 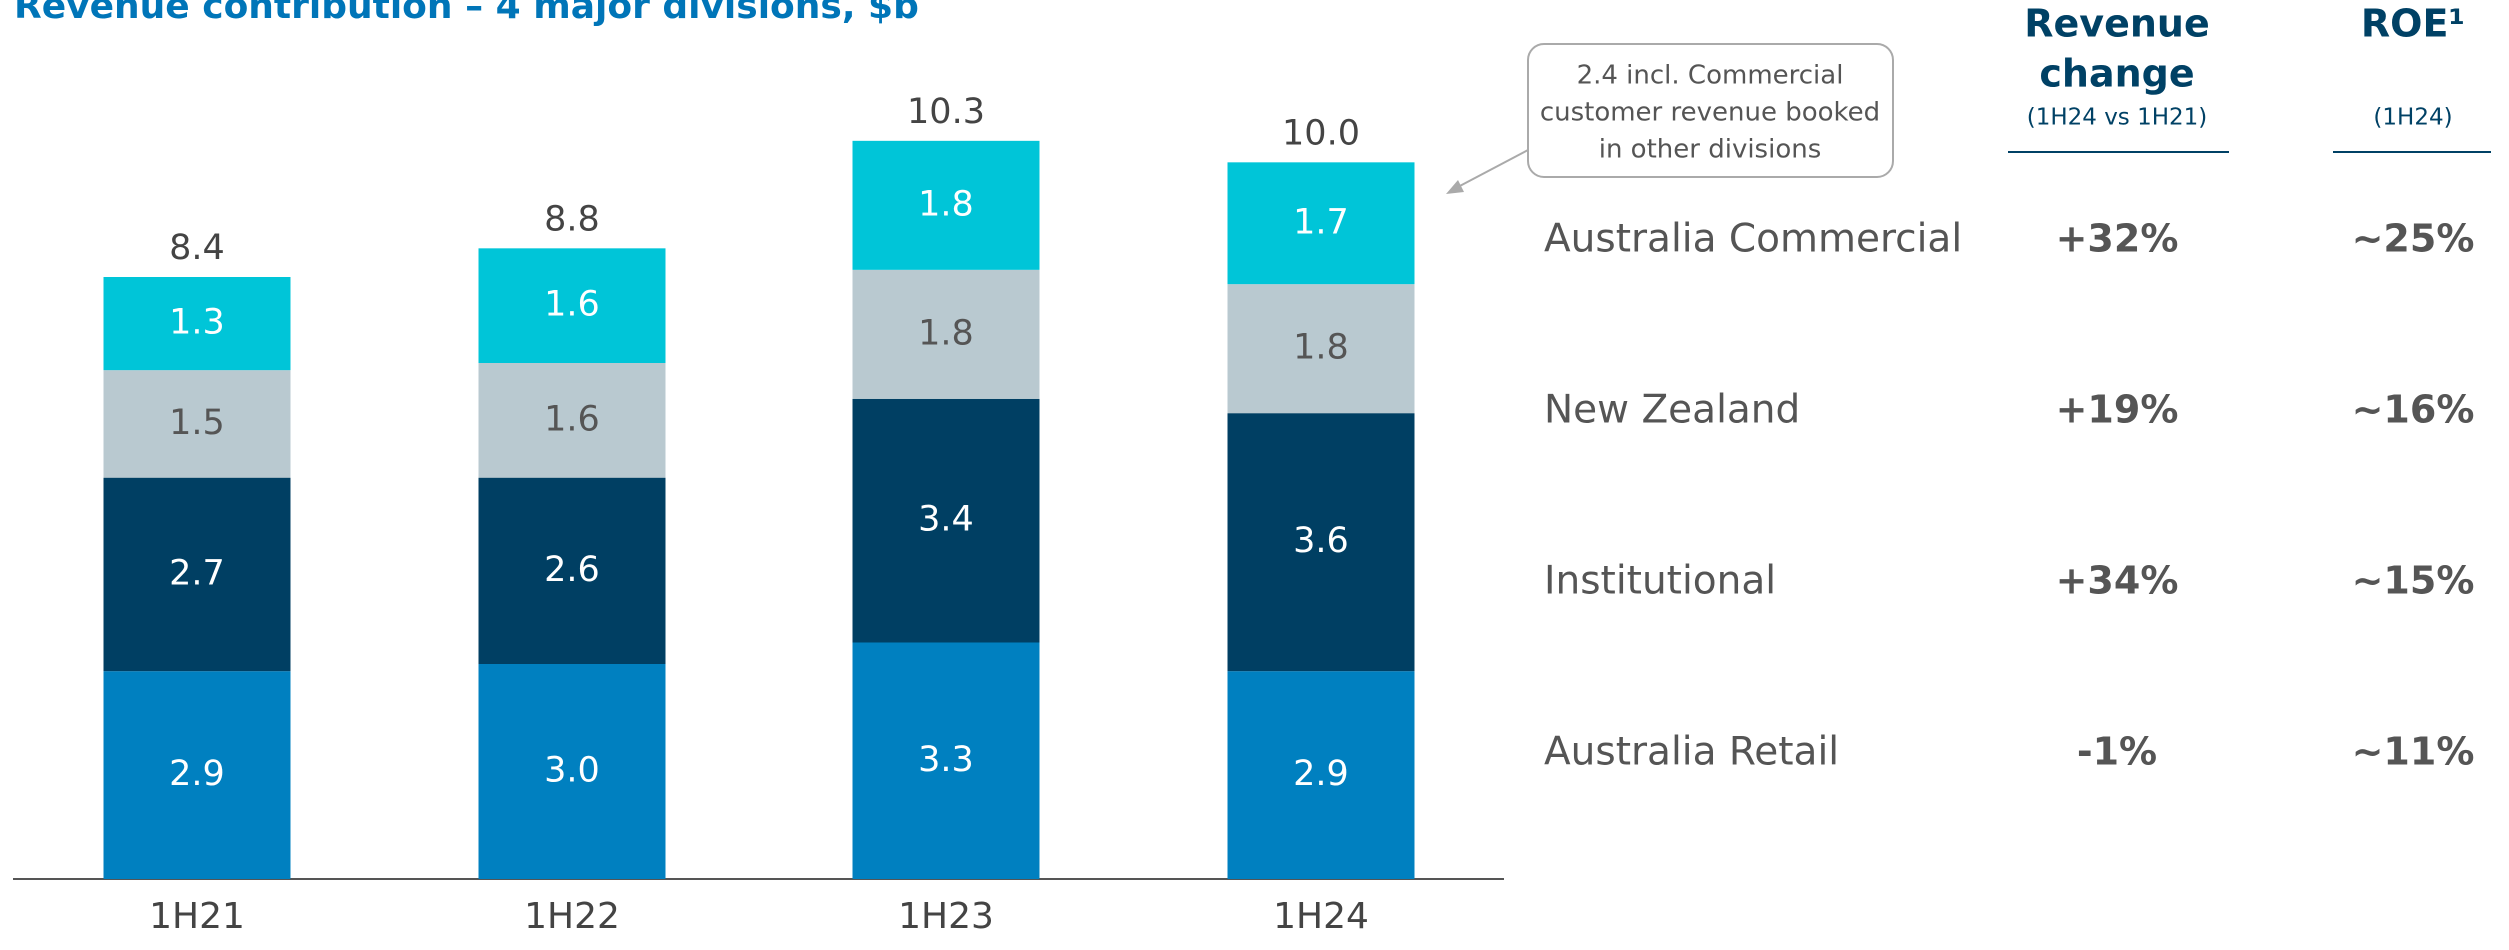 What do you see at coordinates (1321, 916) in the screenshot?
I see `x-tick-label: 1H24` at bounding box center [1321, 916].